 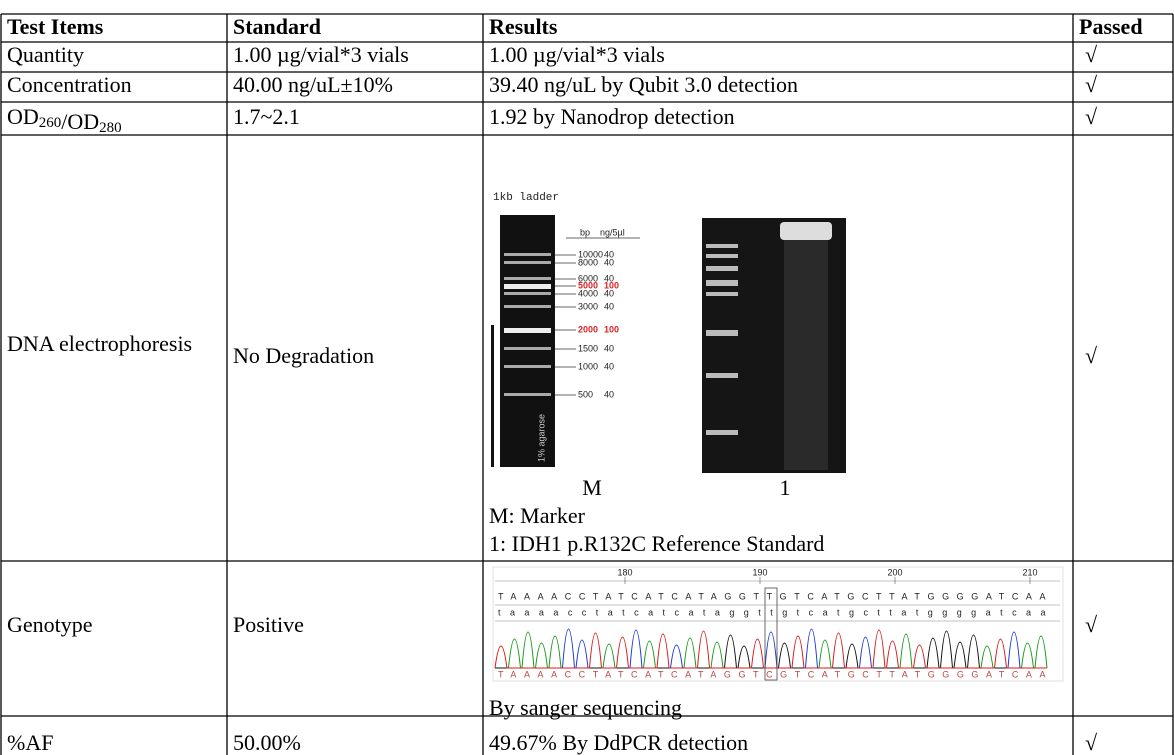 I want to click on note: M: Marker, so click(x=537, y=515).